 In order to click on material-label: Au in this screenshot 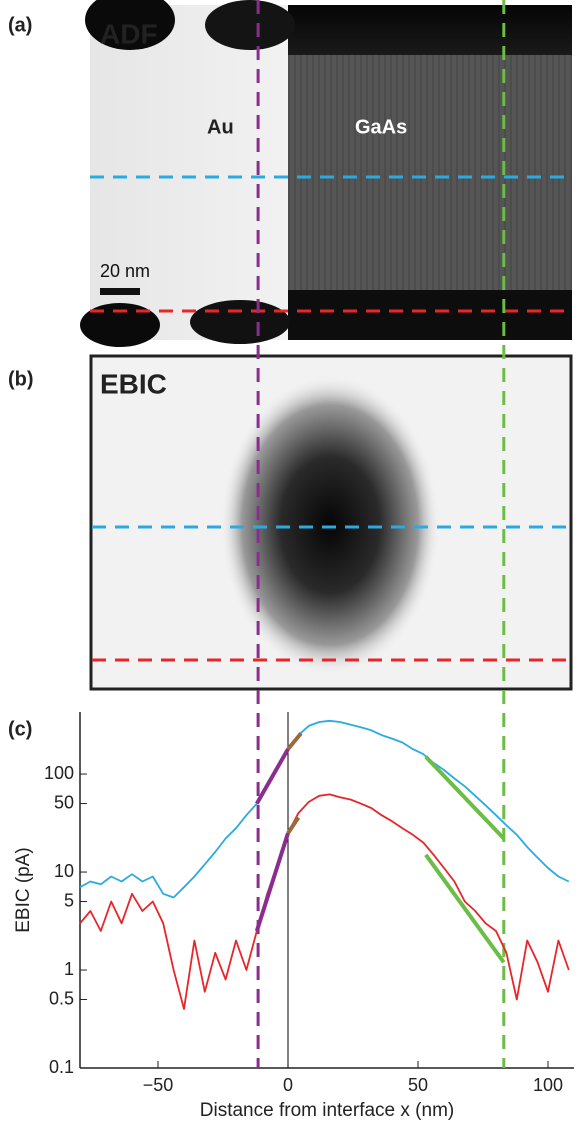, I will do `click(220, 127)`.